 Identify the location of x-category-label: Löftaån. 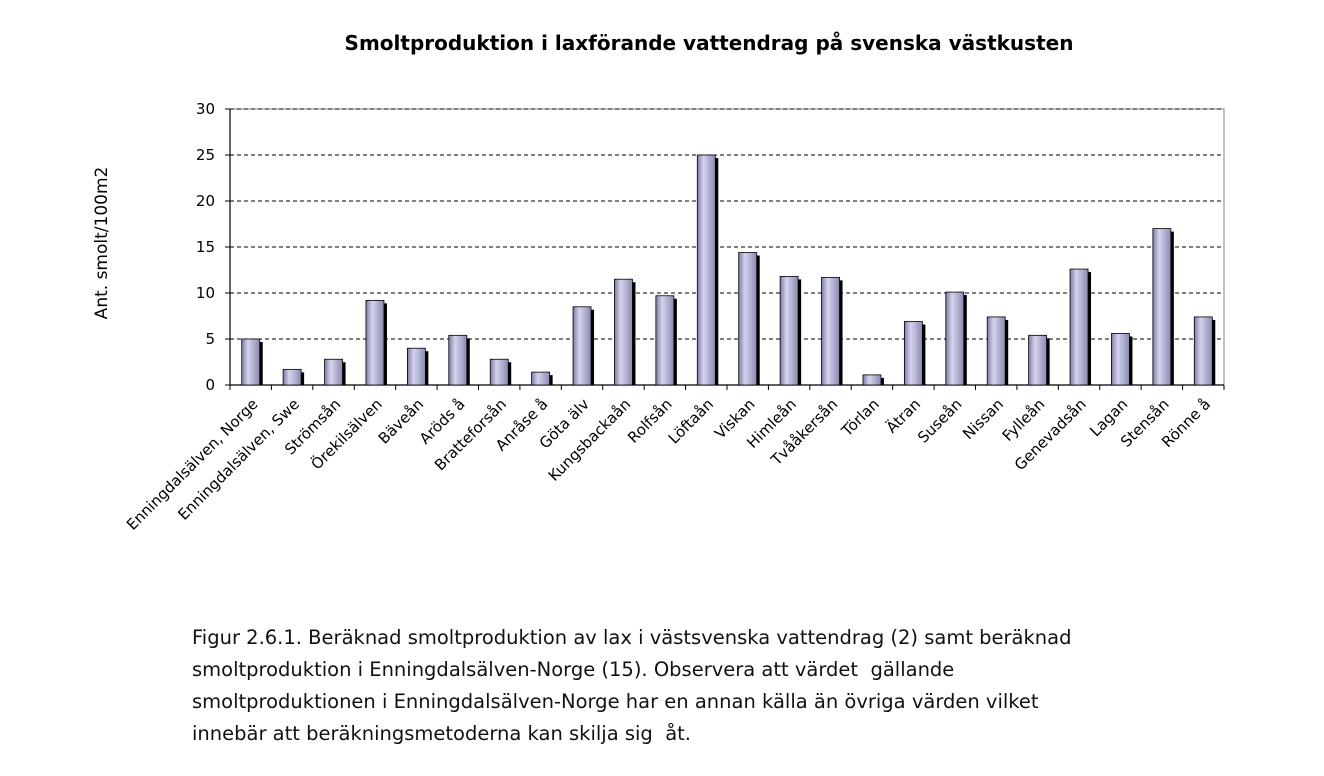
(691, 421).